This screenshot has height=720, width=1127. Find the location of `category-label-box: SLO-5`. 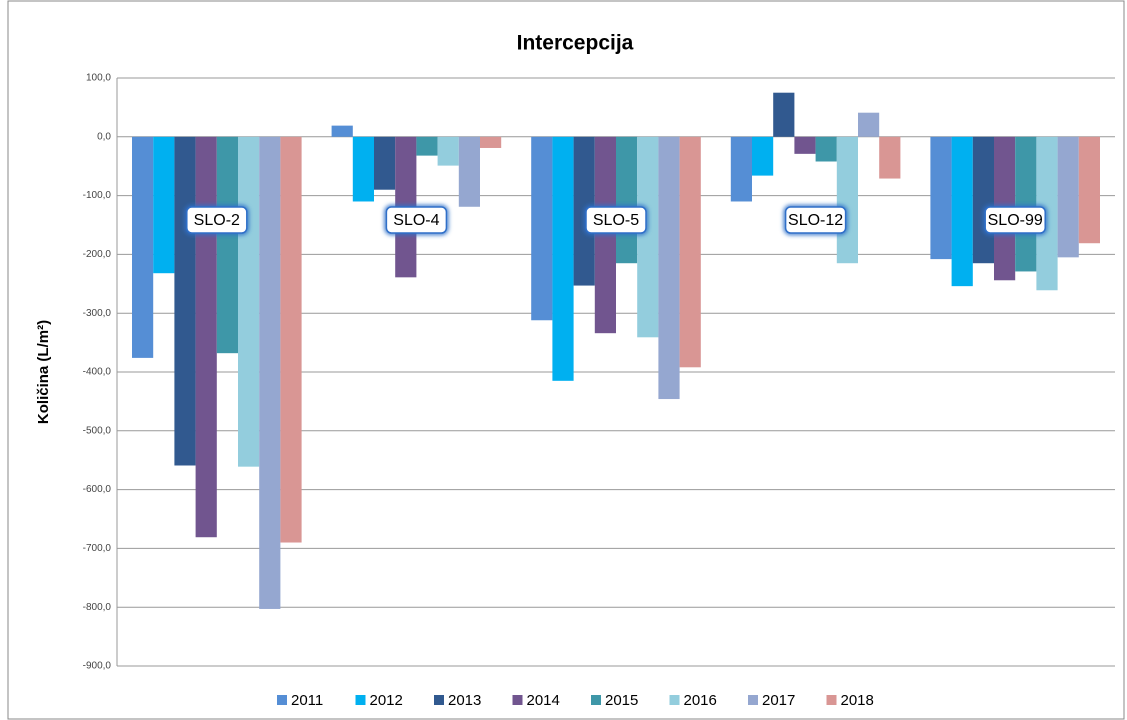

category-label-box: SLO-5 is located at coordinates (616, 220).